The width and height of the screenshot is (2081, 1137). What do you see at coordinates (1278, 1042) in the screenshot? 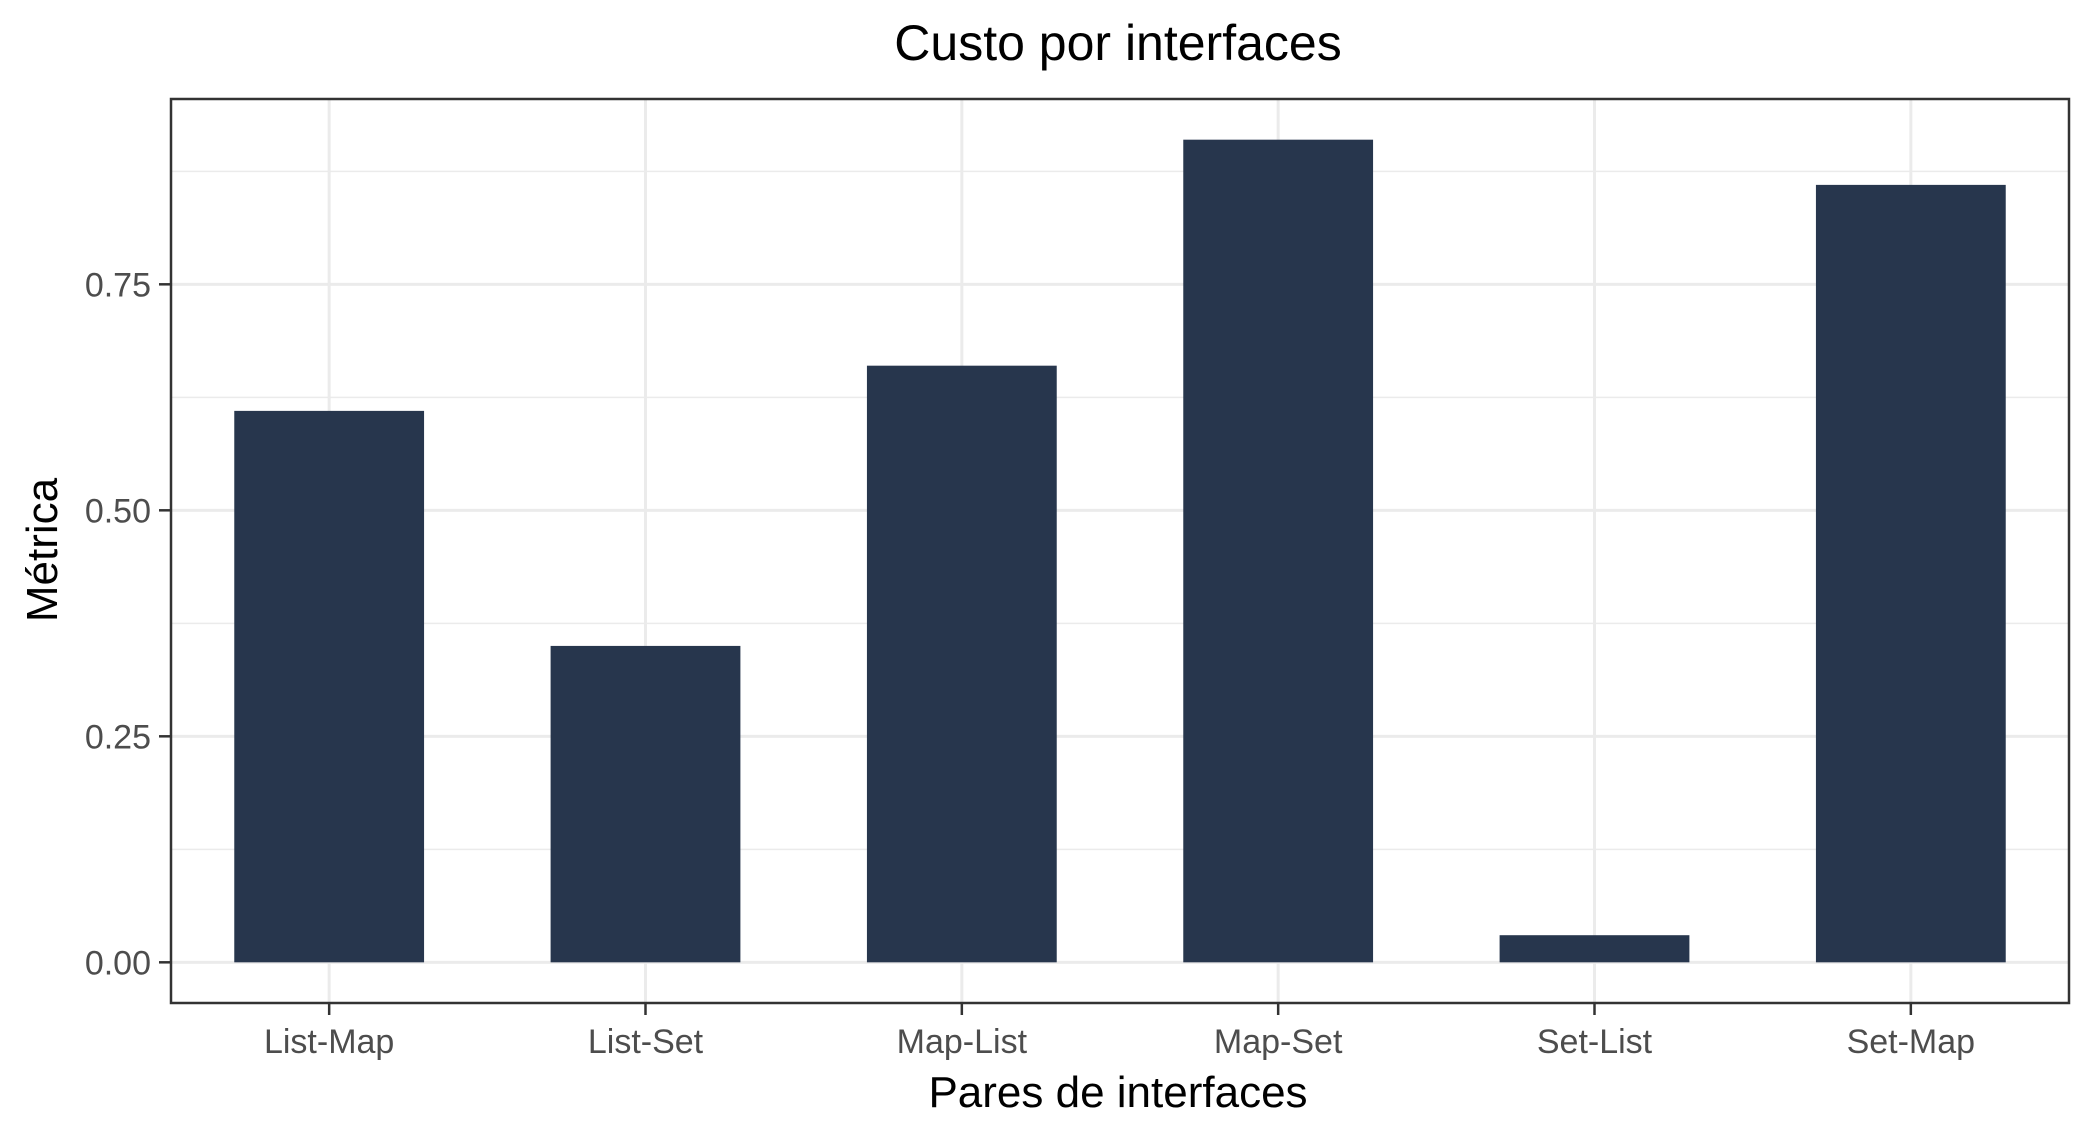
I see `x-tick-label: Map-Set` at bounding box center [1278, 1042].